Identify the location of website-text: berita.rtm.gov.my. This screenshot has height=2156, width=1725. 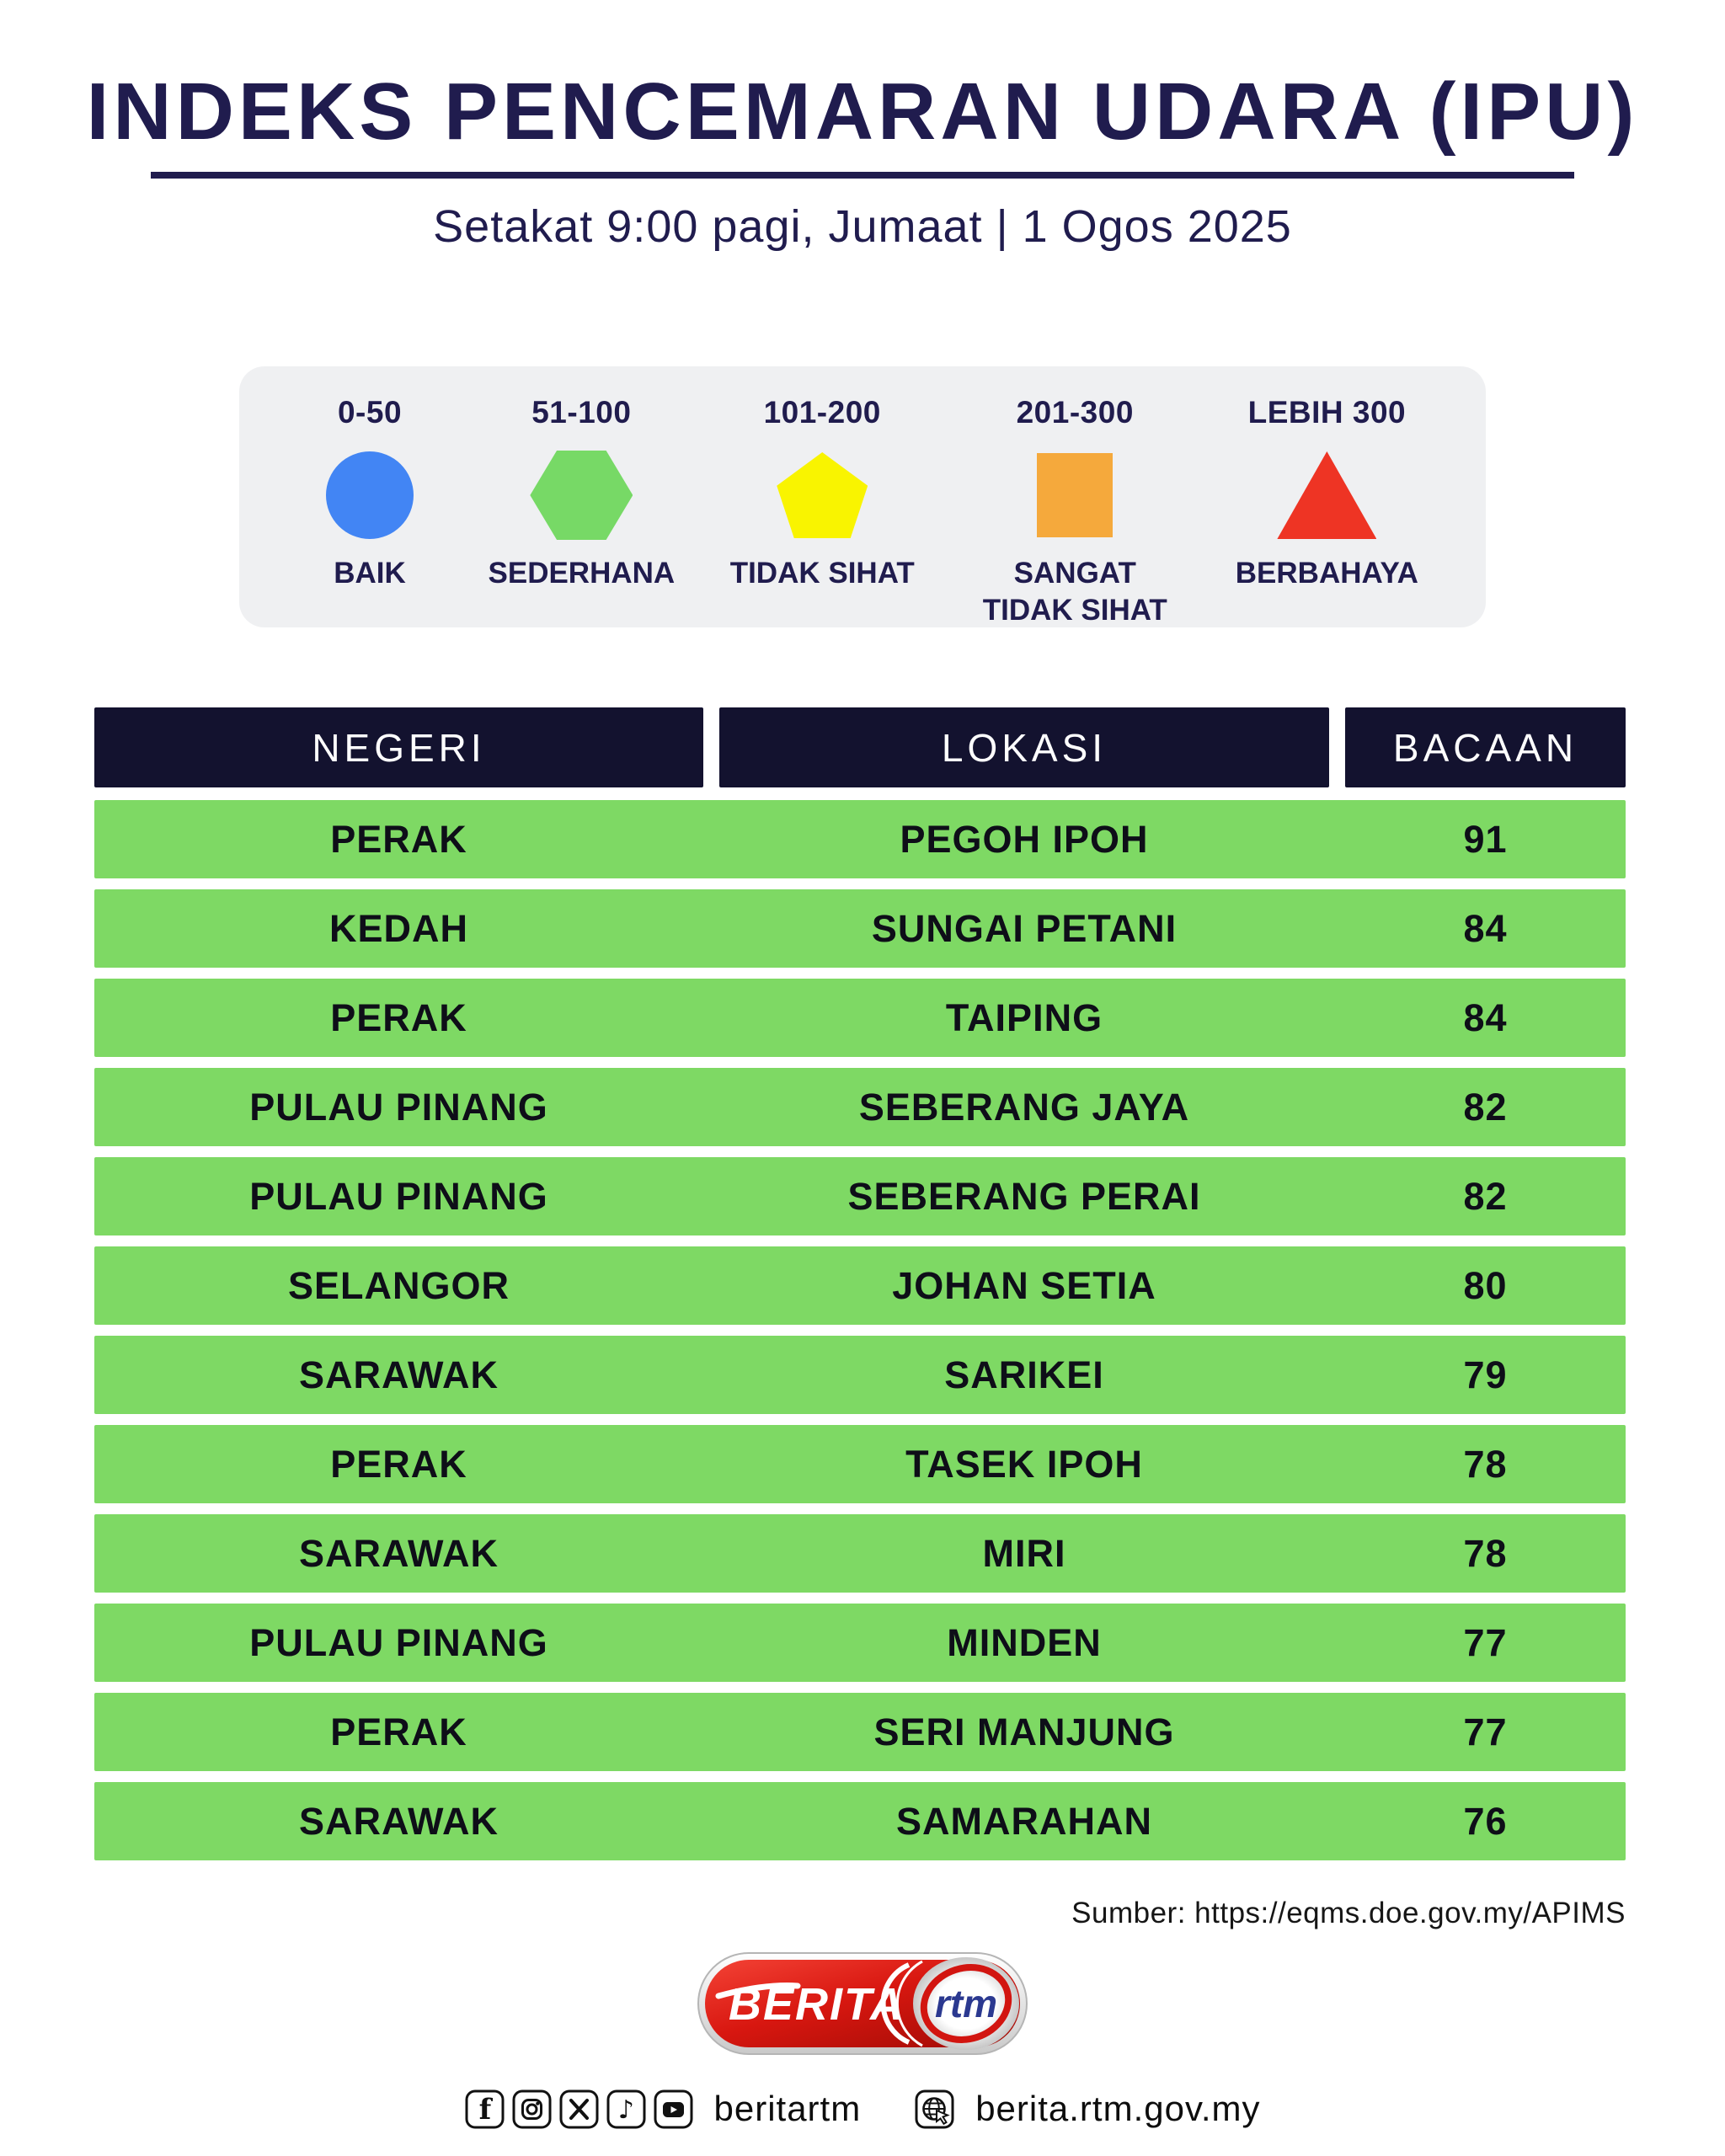
(1118, 2108).